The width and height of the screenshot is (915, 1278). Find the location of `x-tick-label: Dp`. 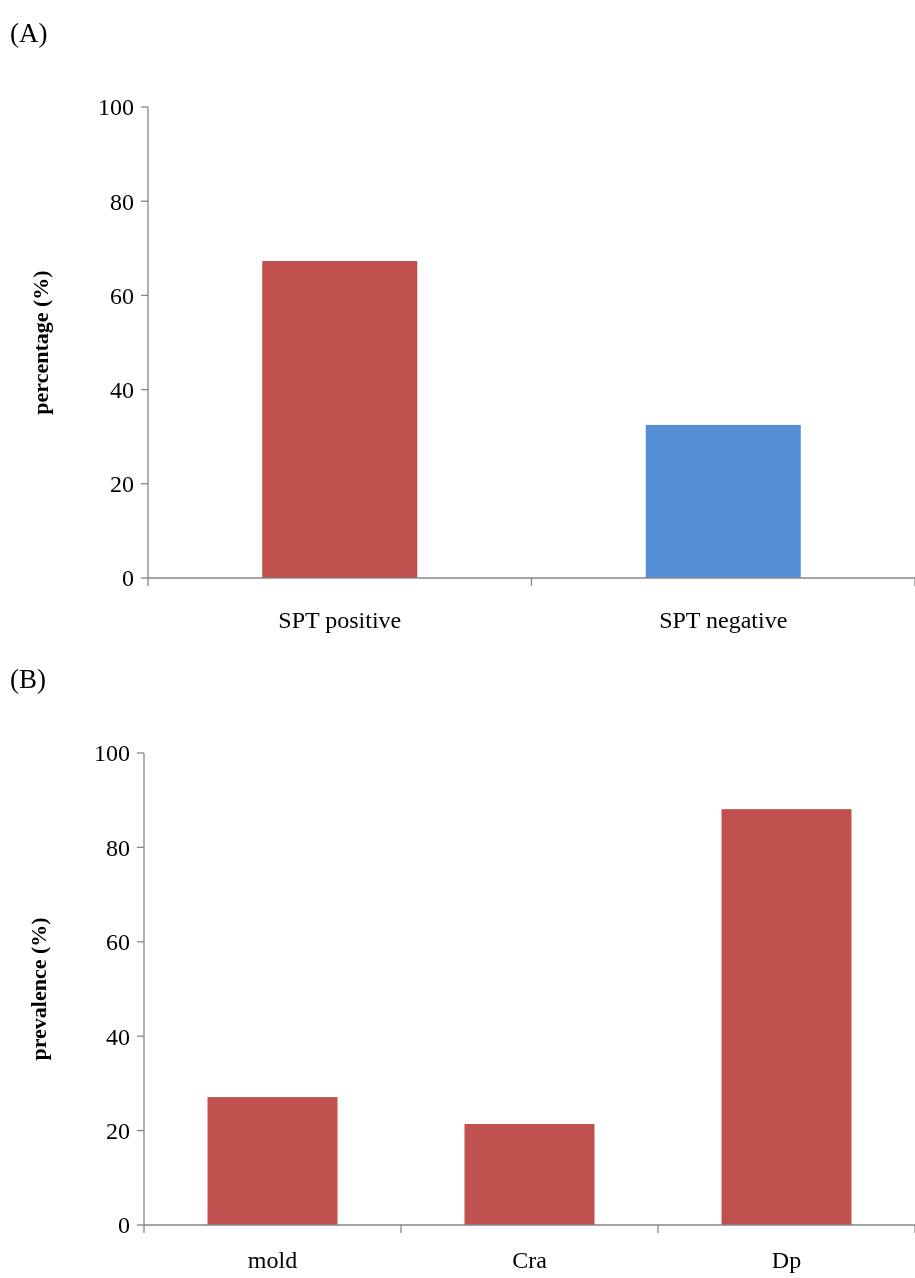

x-tick-label: Dp is located at coordinates (786, 1260).